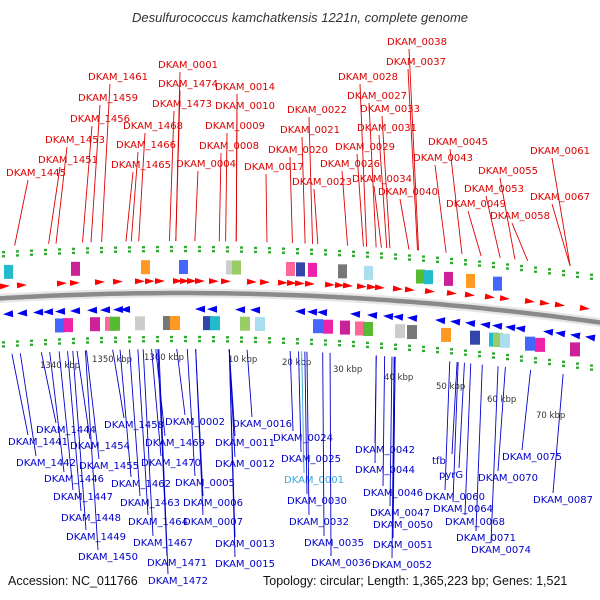 Image resolution: width=600 pixels, height=600 pixels. I want to click on gene-label: DKAM_0033, so click(390, 109).